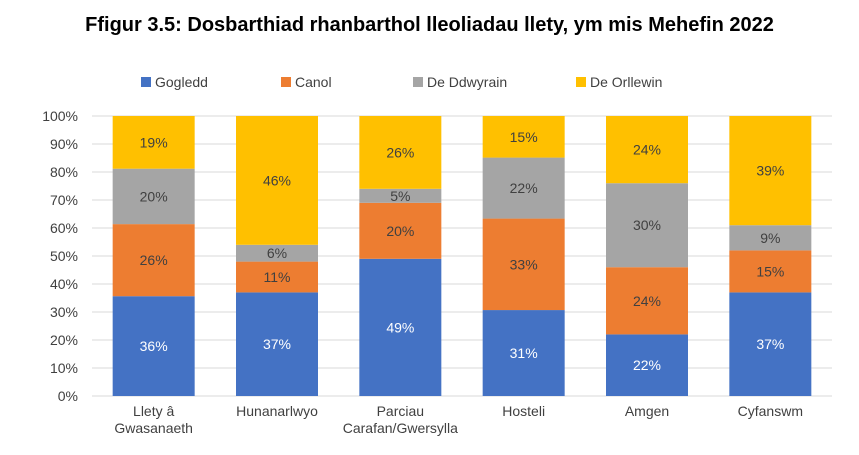  What do you see at coordinates (64, 256) in the screenshot?
I see `y-tick-label: 50%` at bounding box center [64, 256].